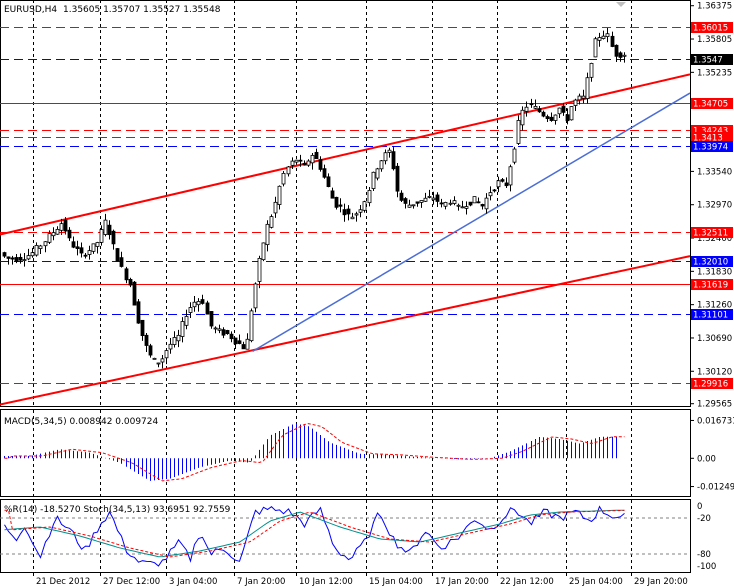 This screenshot has height=587, width=734. Describe the element at coordinates (661, 582) in the screenshot. I see `time-tick-label: 29 Jan 20:00` at that location.